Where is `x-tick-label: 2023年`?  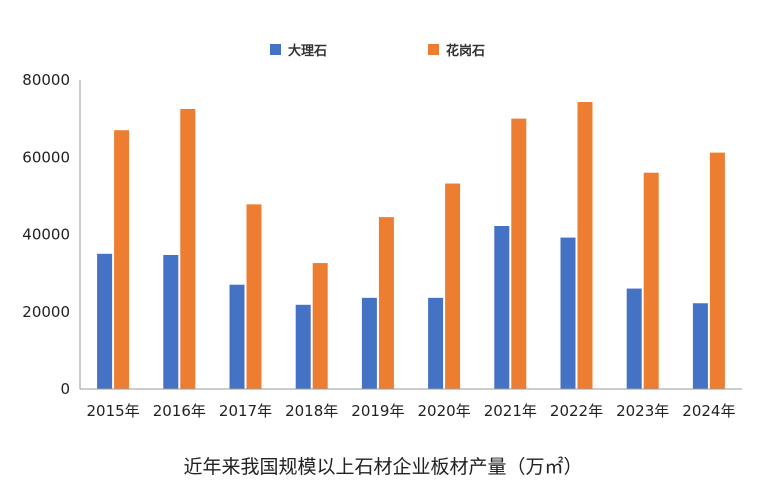 x-tick-label: 2023年 is located at coordinates (642, 411).